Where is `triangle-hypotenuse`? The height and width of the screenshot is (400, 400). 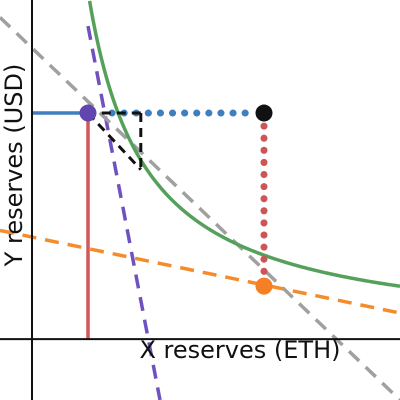 triangle-hypotenuse is located at coordinates (114, 141).